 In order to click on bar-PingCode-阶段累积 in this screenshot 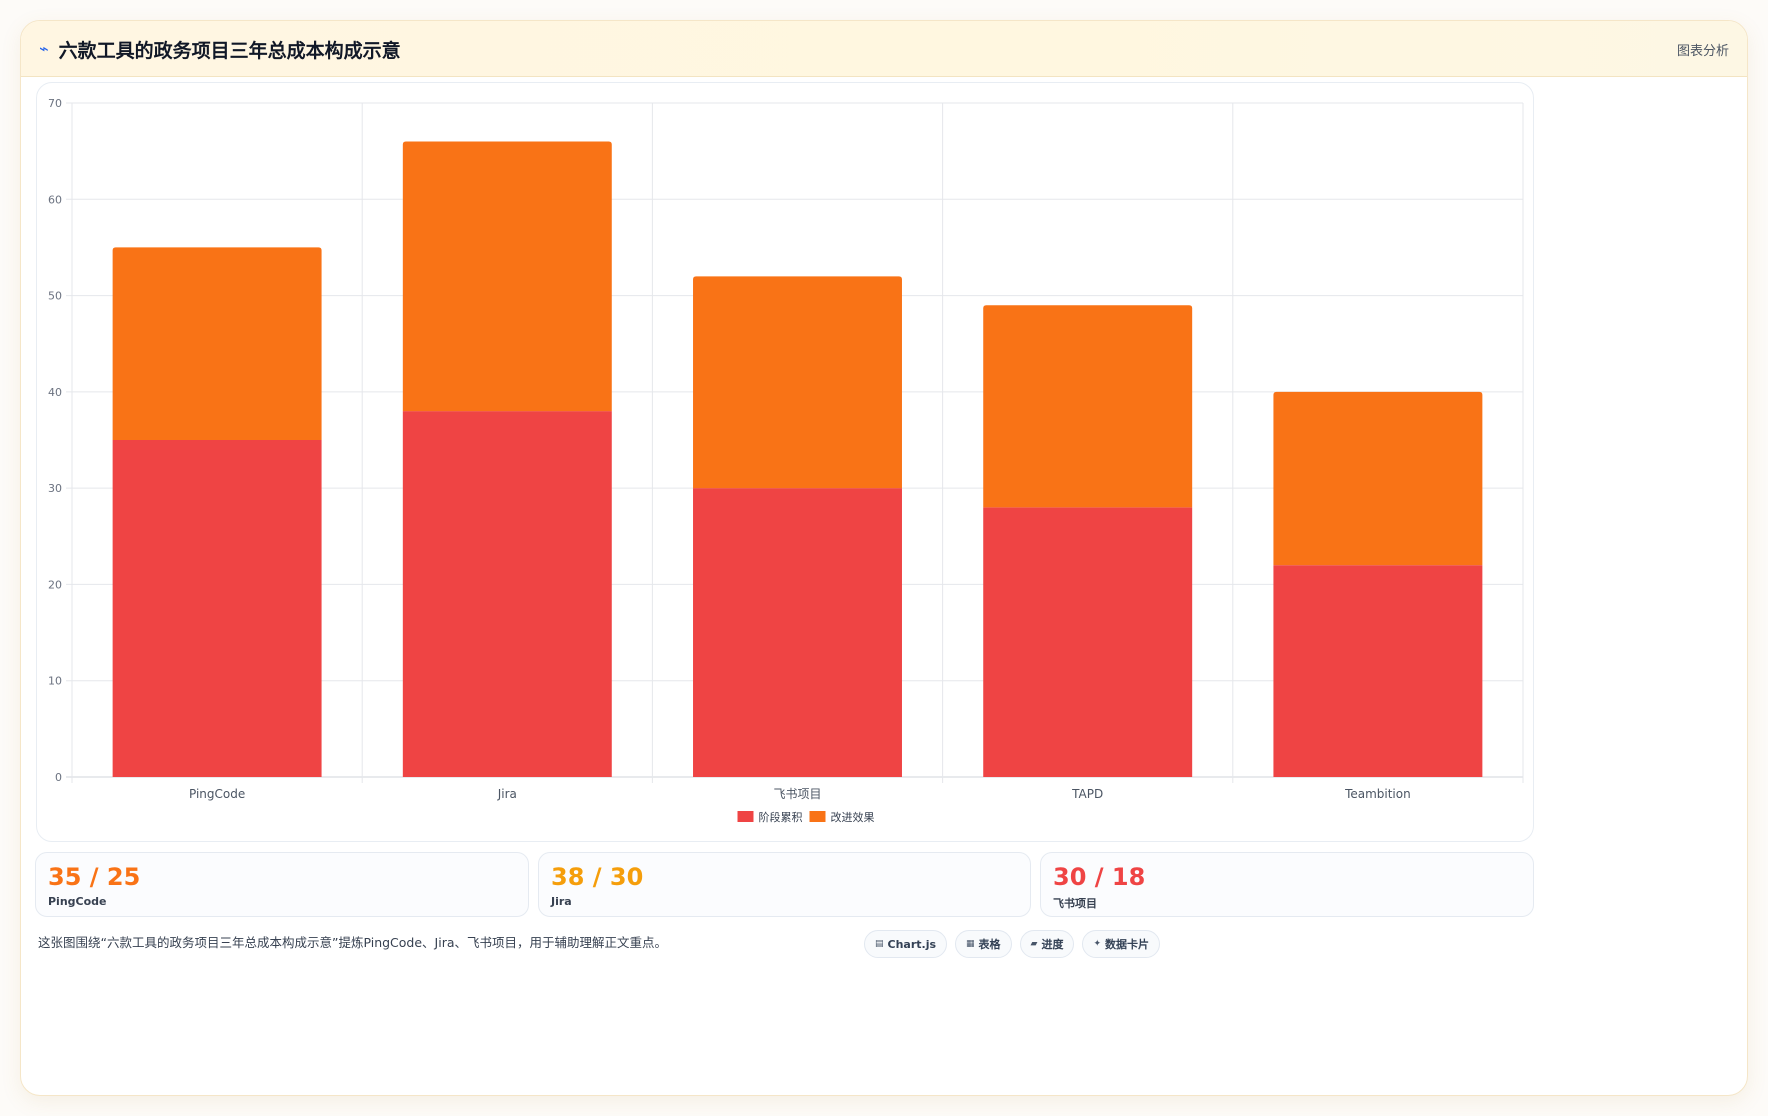, I will do `click(217, 608)`.